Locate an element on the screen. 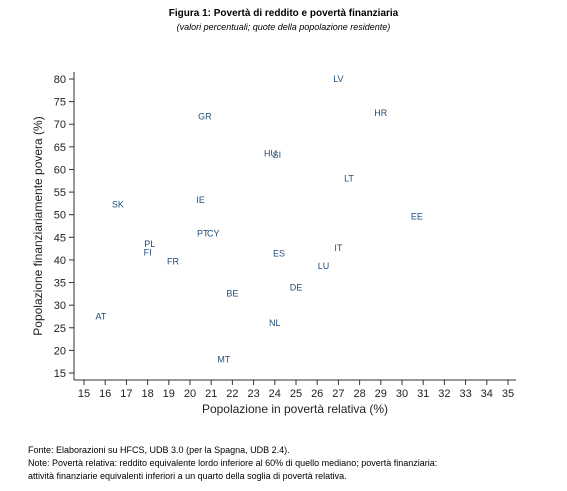  data-point-hr: HR is located at coordinates (380, 113).